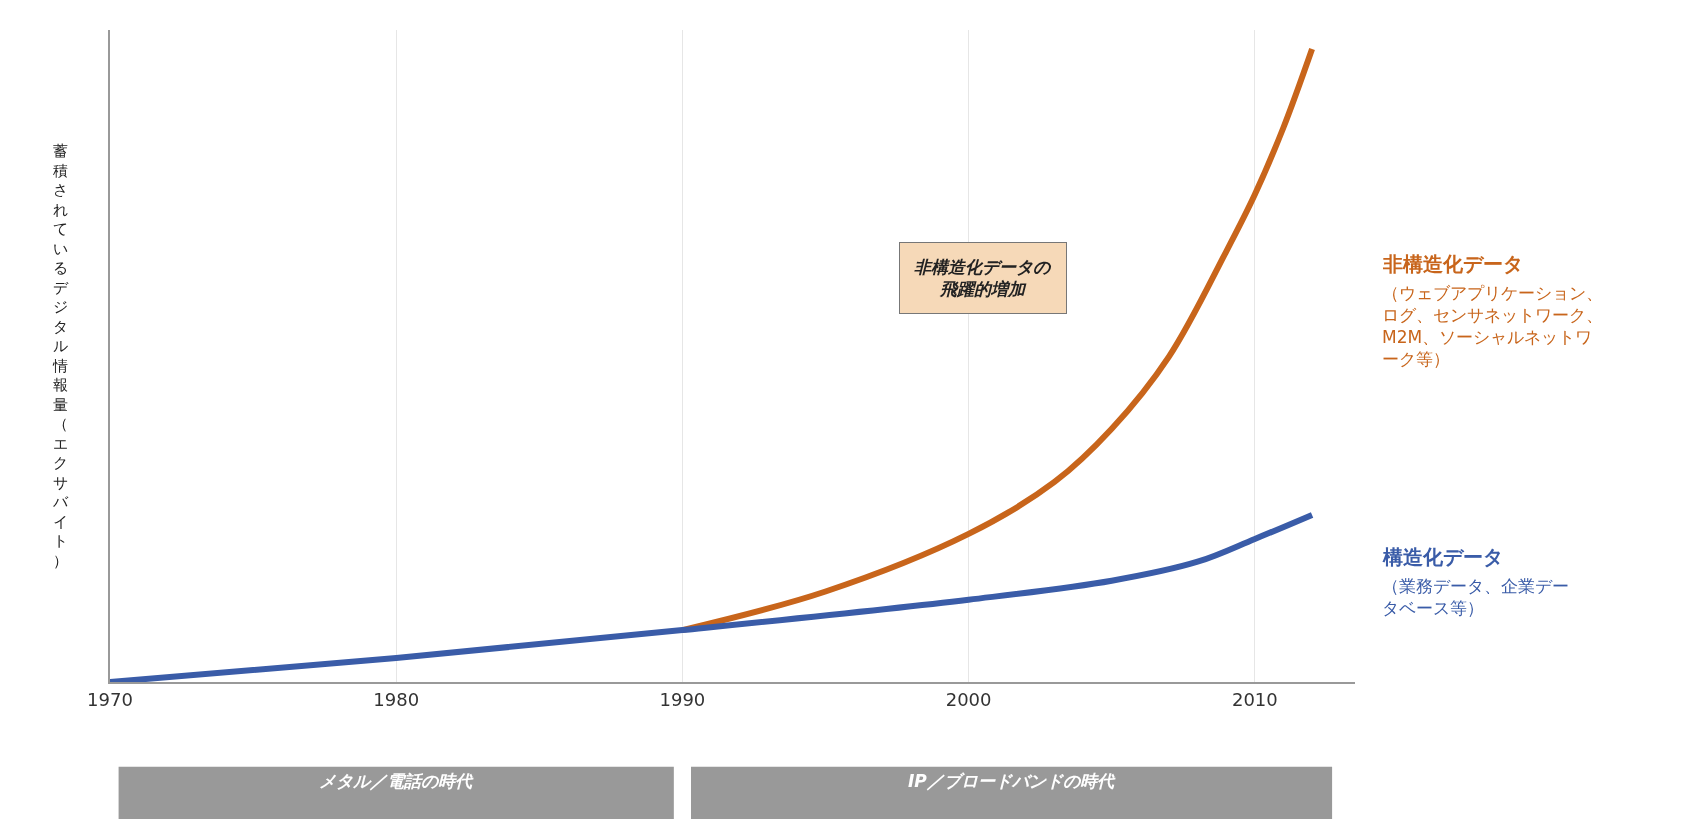 This screenshot has height=822, width=1685. Describe the element at coordinates (1254, 699) in the screenshot. I see `x-tick-label: 2010` at that location.